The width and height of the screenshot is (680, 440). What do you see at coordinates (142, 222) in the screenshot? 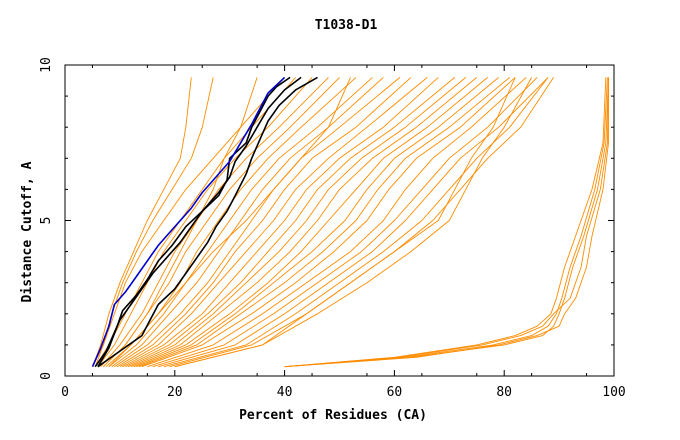
I see `model-curve` at bounding box center [142, 222].